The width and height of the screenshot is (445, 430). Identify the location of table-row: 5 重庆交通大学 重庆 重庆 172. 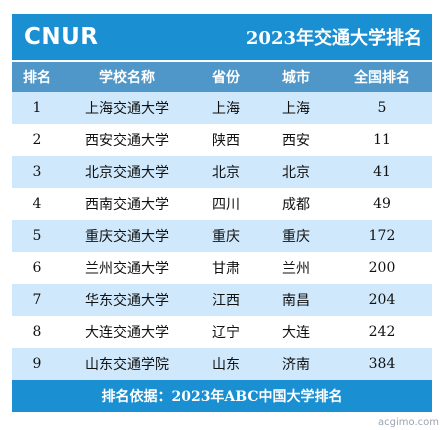
(222, 236).